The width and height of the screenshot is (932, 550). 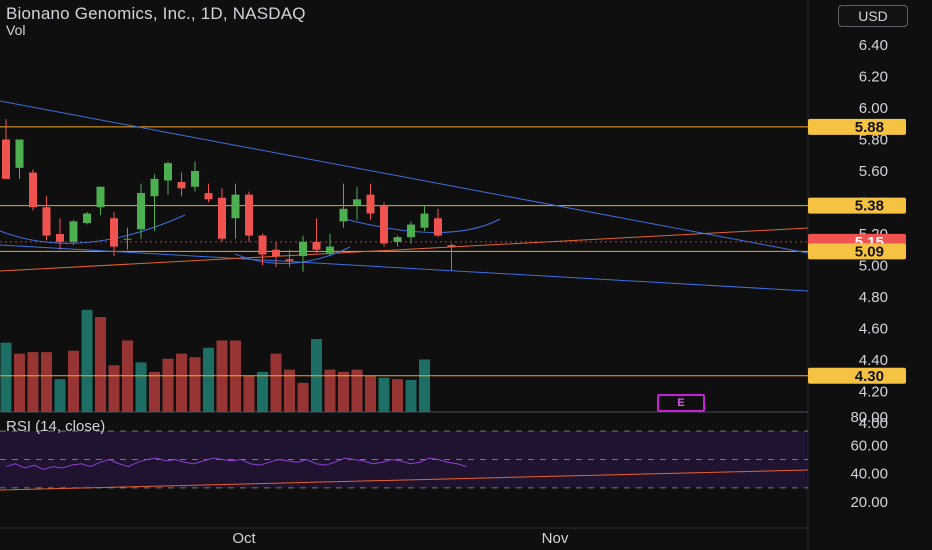 I want to click on price-tag-label: 5.38, so click(x=869, y=206).